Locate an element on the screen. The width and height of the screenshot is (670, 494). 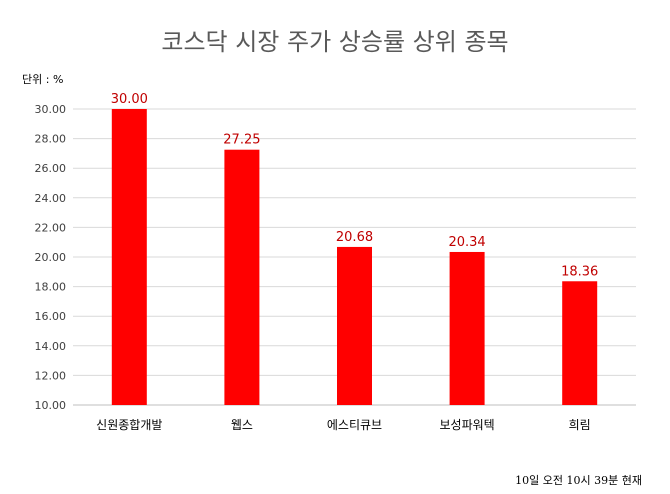
data-label: 20.34 is located at coordinates (466, 242).